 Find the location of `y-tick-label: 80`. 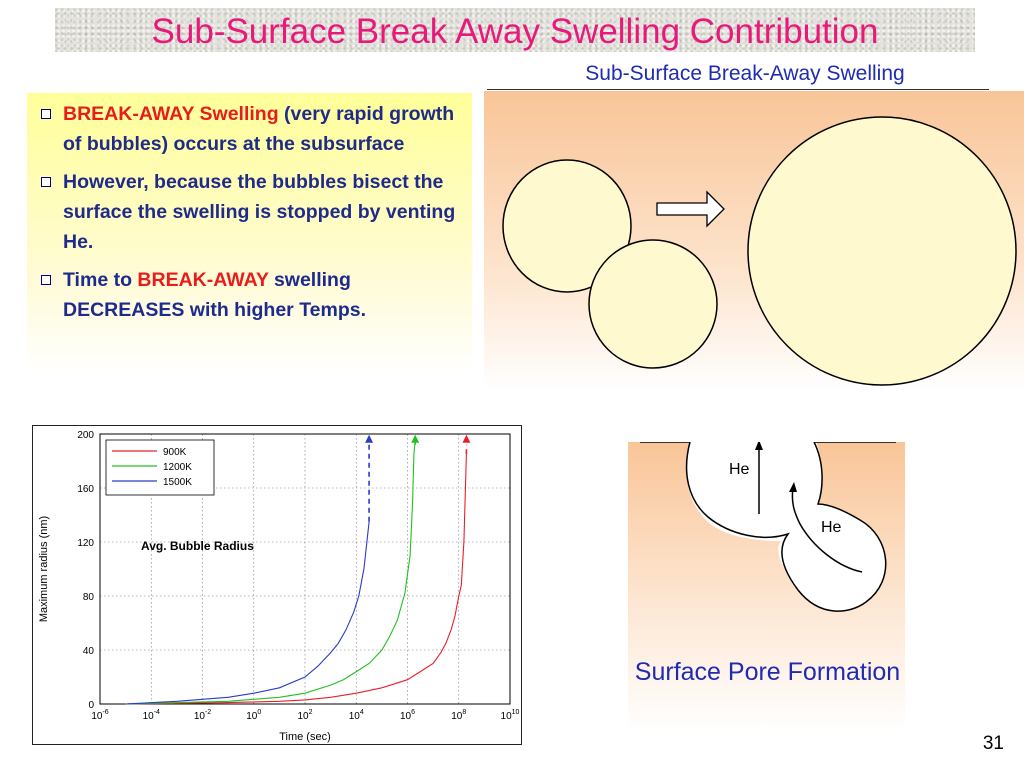

y-tick-label: 80 is located at coordinates (89, 597).